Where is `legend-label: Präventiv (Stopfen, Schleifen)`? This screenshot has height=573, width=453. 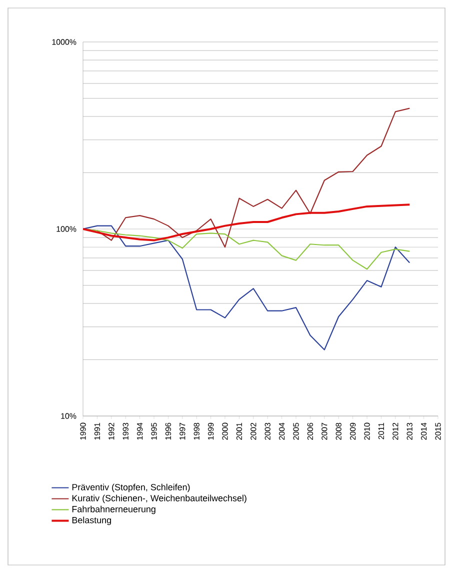
legend-label: Präventiv (Stopfen, Schleifen) is located at coordinates (131, 488).